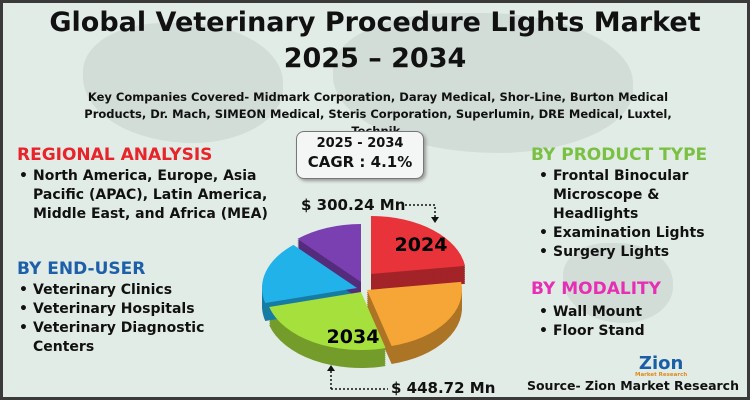 The image size is (750, 400). What do you see at coordinates (137, 338) in the screenshot?
I see `list-item: Veterinary Diagnostic Centers` at bounding box center [137, 338].